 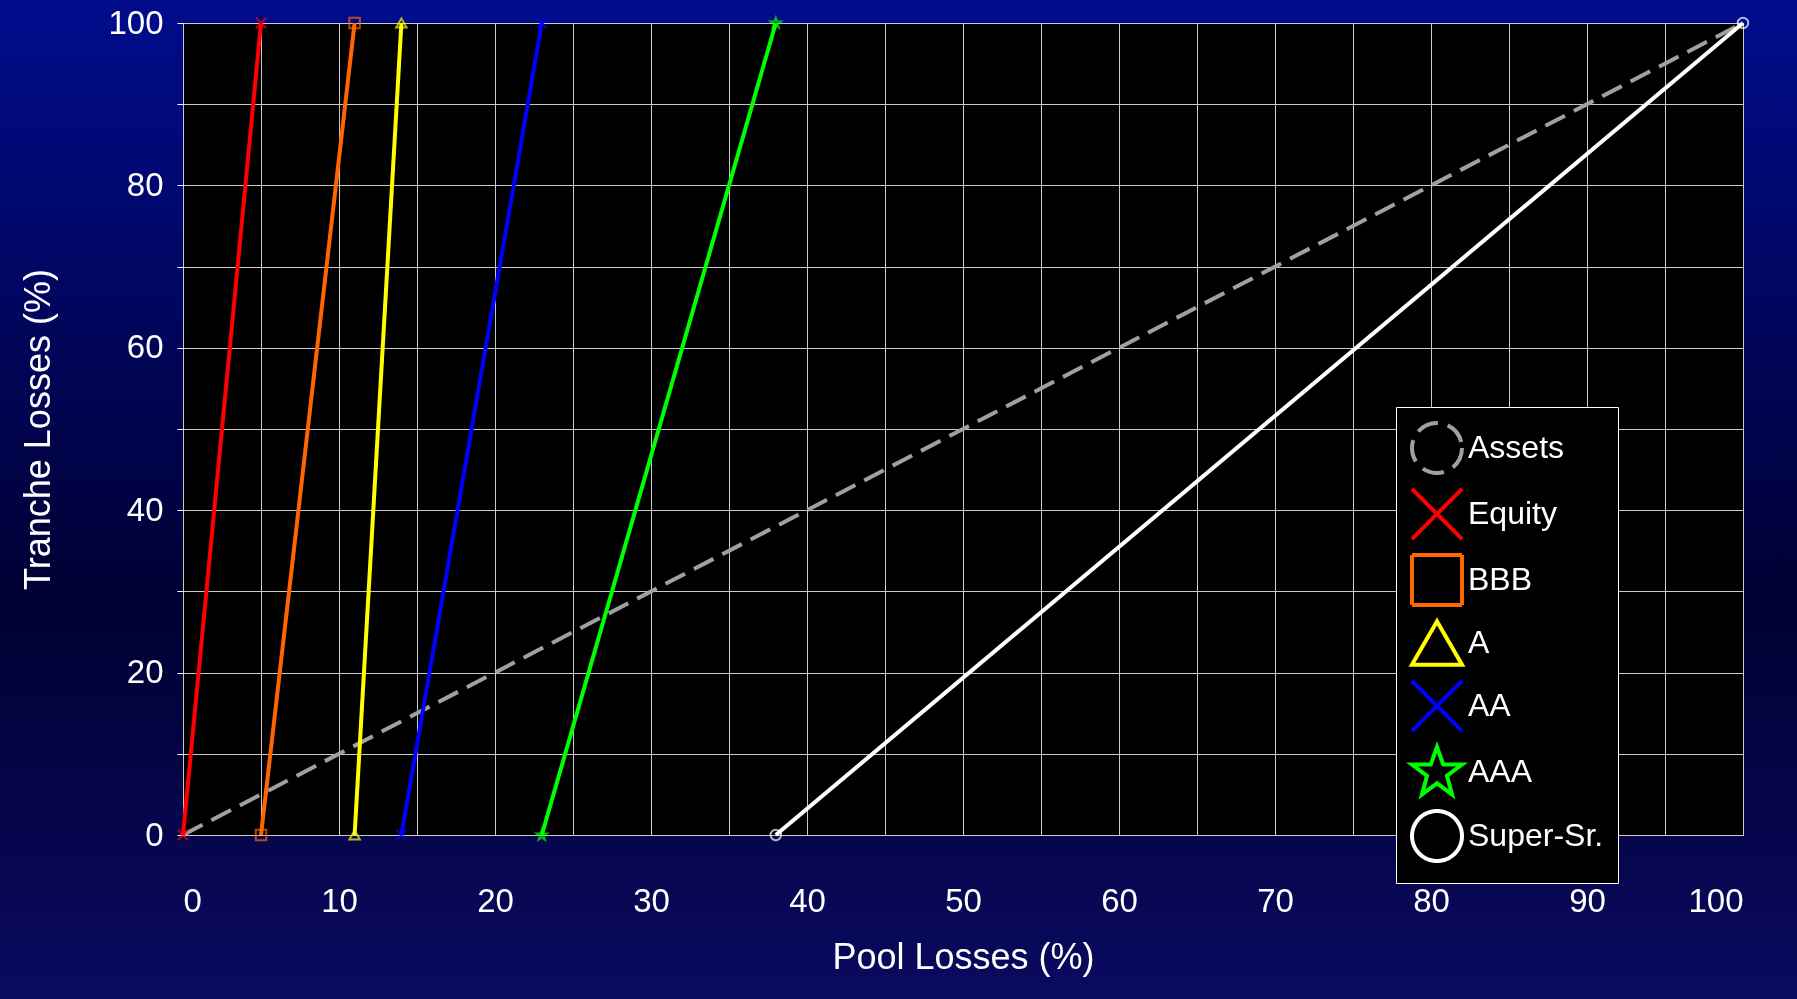 I want to click on x-tick-label: 50, so click(x=963, y=900).